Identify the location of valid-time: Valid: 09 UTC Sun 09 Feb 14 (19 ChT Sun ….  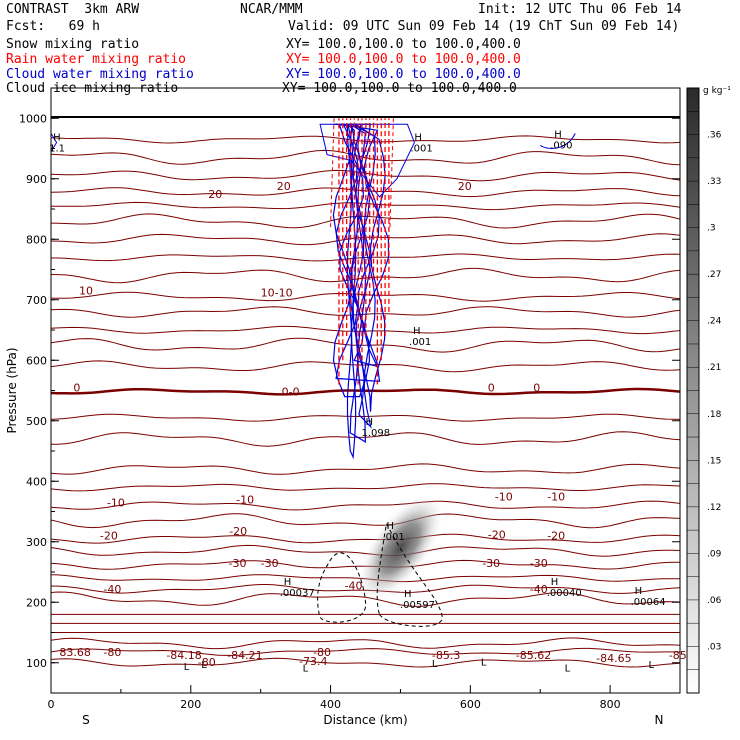
(484, 26).